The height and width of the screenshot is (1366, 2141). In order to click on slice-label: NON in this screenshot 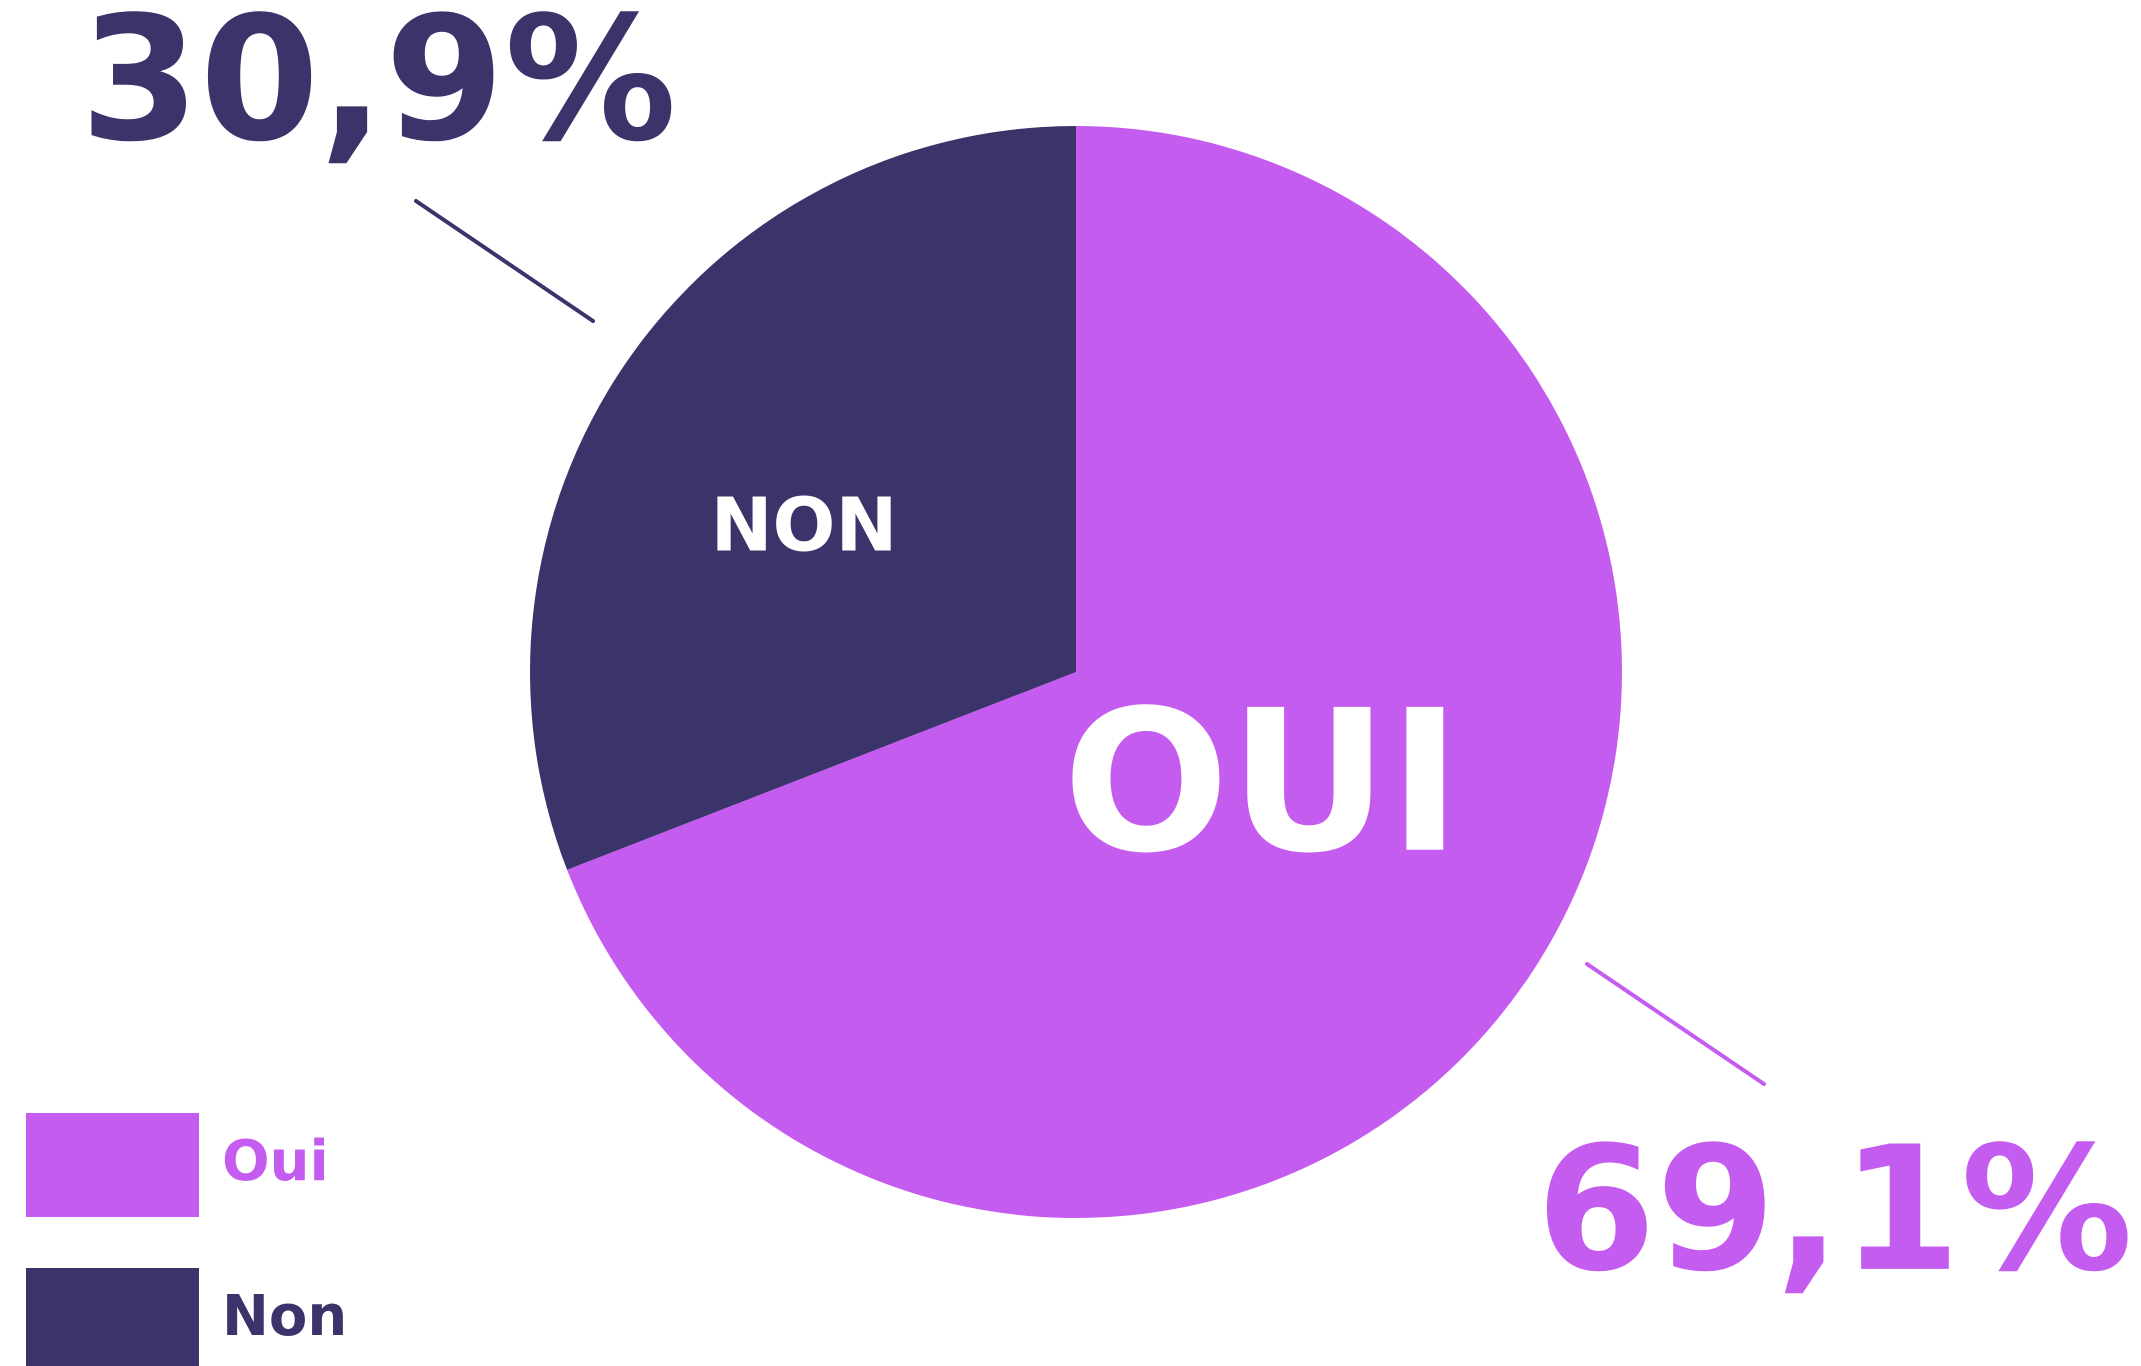, I will do `click(804, 526)`.